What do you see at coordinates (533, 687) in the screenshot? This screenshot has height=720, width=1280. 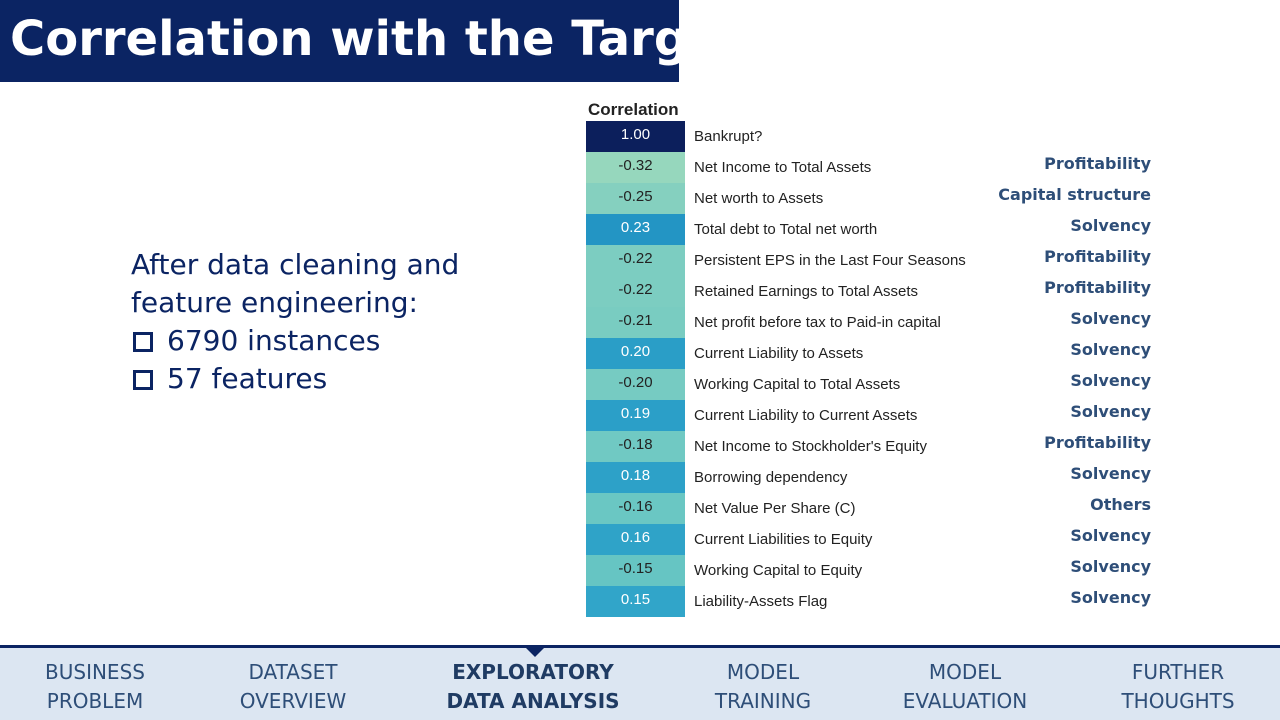 I see `nav-item: EXPLORATORY DATA ANALYSIS` at bounding box center [533, 687].